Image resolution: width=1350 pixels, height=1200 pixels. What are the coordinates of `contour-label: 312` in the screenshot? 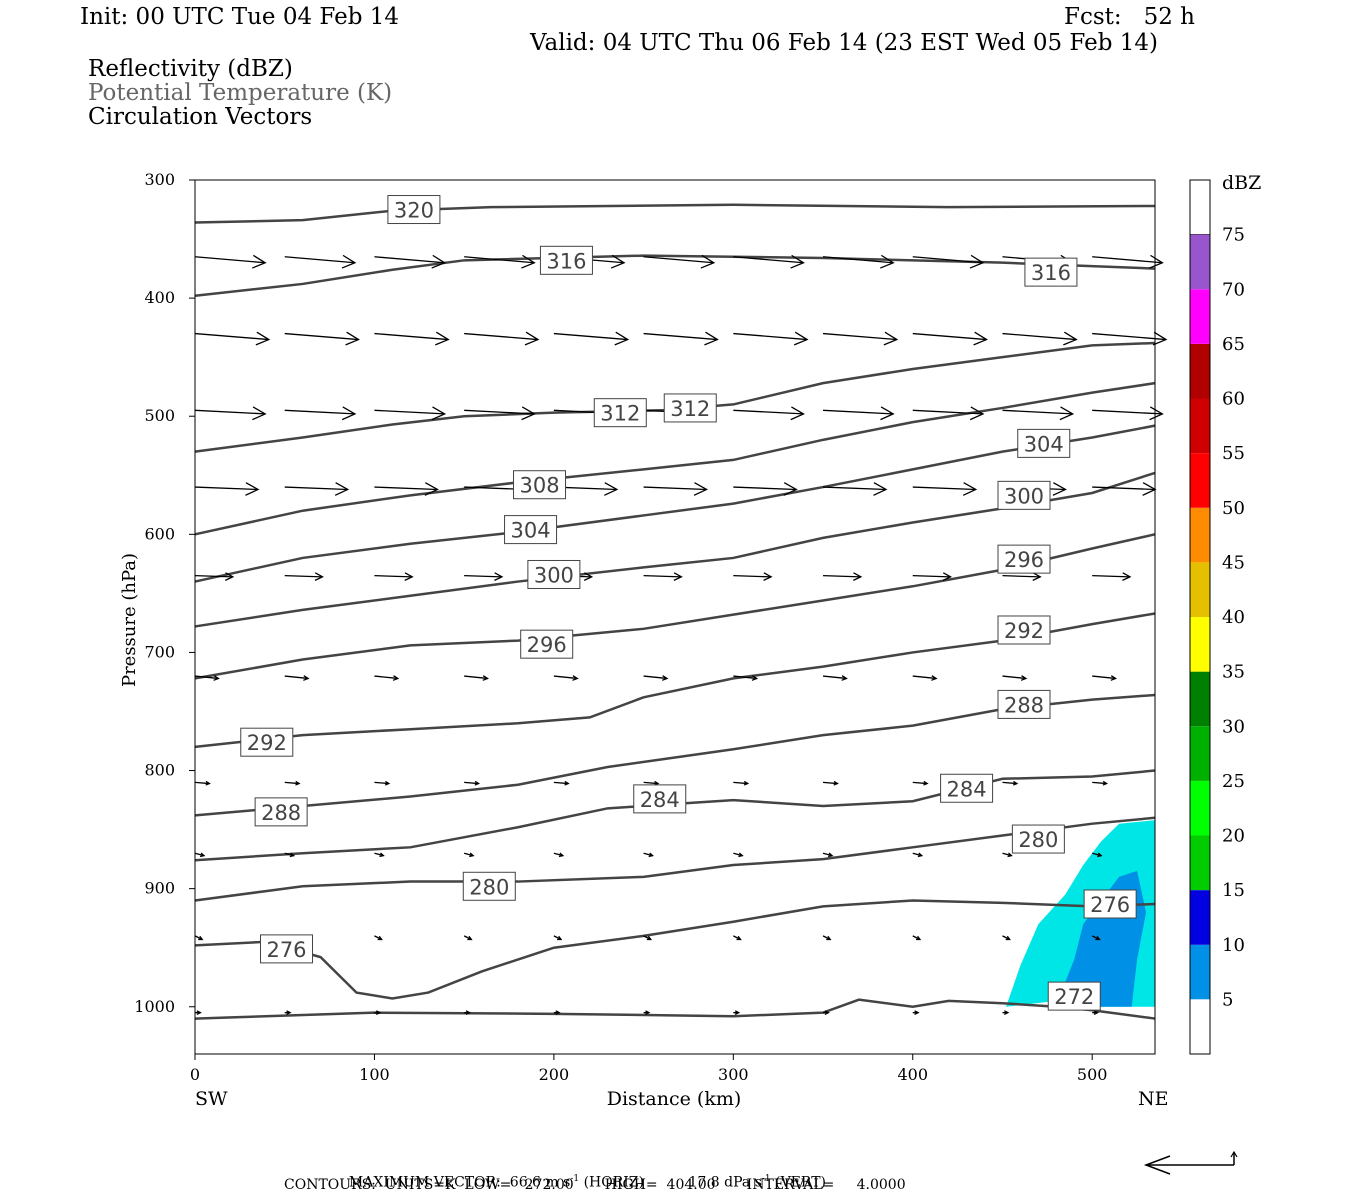 It's located at (690, 408).